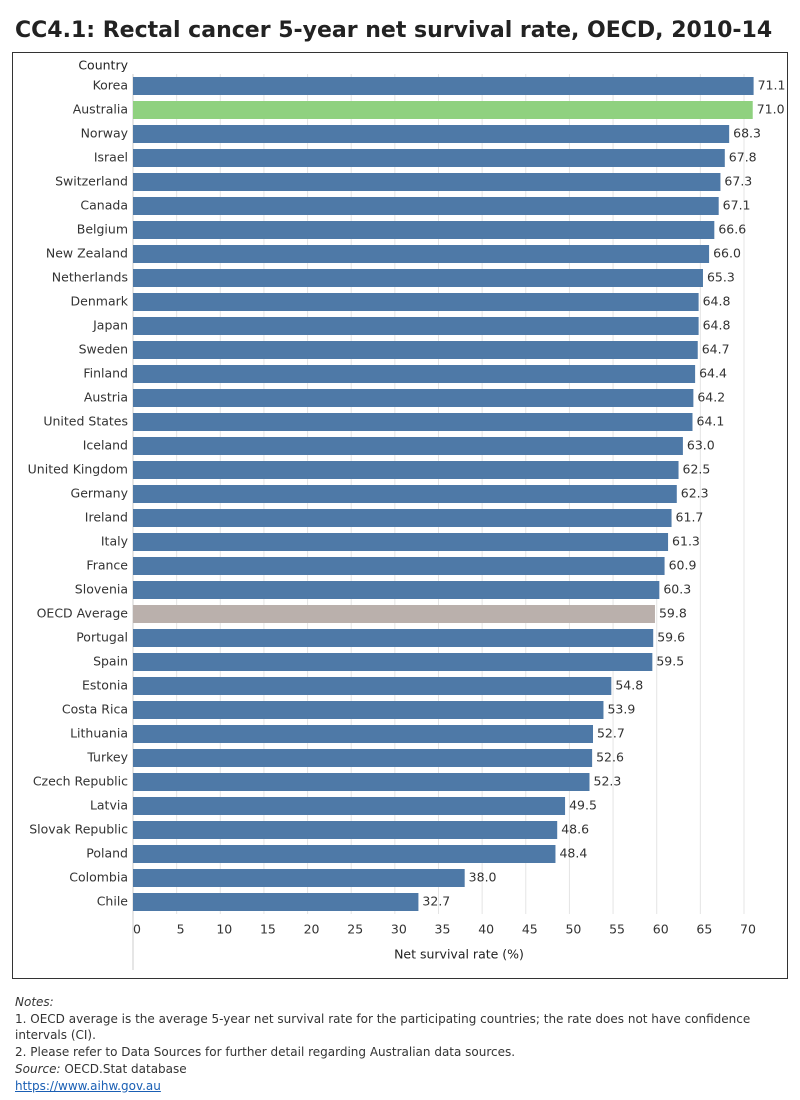 The image size is (800, 1100). What do you see at coordinates (80, 781) in the screenshot?
I see `y-tick-label: Czech Republic` at bounding box center [80, 781].